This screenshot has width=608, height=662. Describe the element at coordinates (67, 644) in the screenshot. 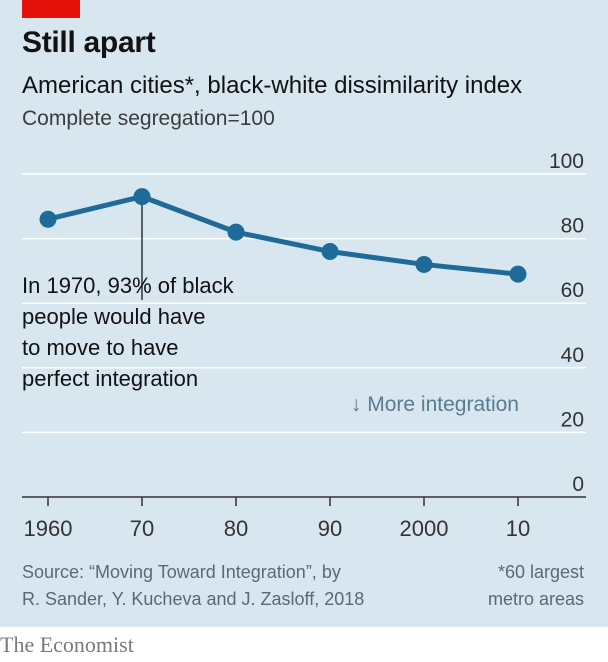

I see `brand-logo-text: The Economist` at that location.